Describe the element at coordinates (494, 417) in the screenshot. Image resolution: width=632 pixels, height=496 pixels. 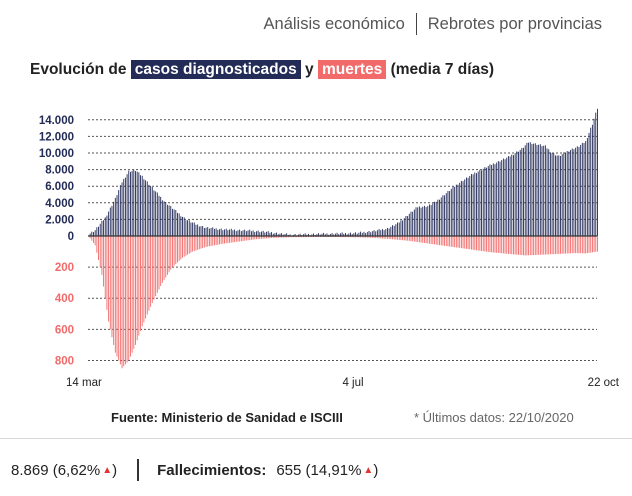
I see `last-updated-text: * Últimos datos: 22/10/2020` at that location.